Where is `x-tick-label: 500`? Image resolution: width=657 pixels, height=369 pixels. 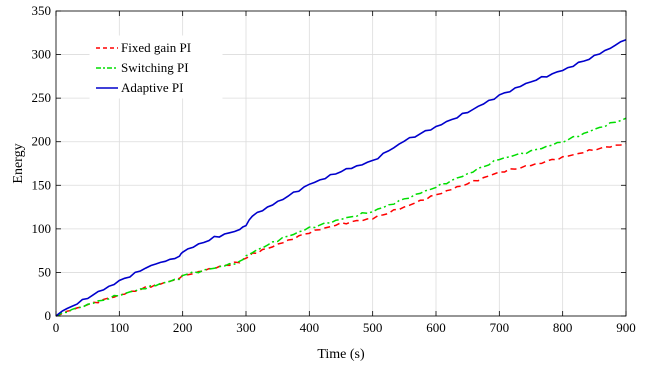
x-tick-label: 500 is located at coordinates (373, 327).